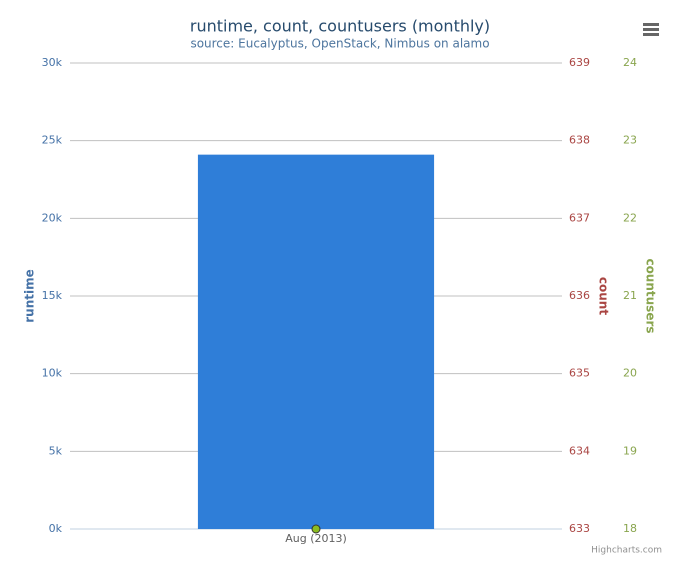 This screenshot has height=570, width=680. Describe the element at coordinates (626, 551) in the screenshot. I see `credits: Highcharts.com` at that location.